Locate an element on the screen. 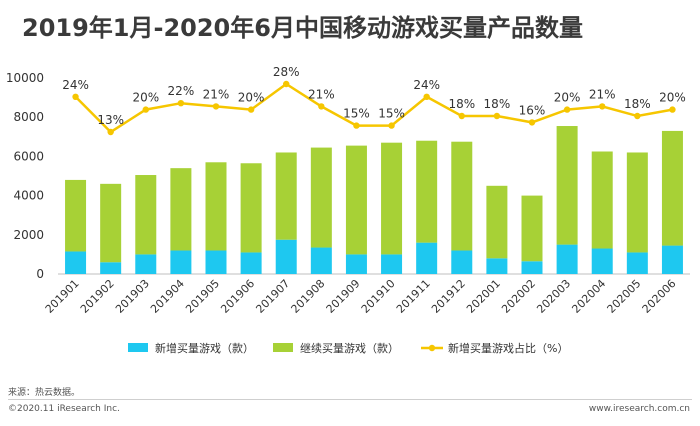 This screenshot has width=700, height=426. legend-continued-games: 继续买量游戏（款） is located at coordinates (336, 348).